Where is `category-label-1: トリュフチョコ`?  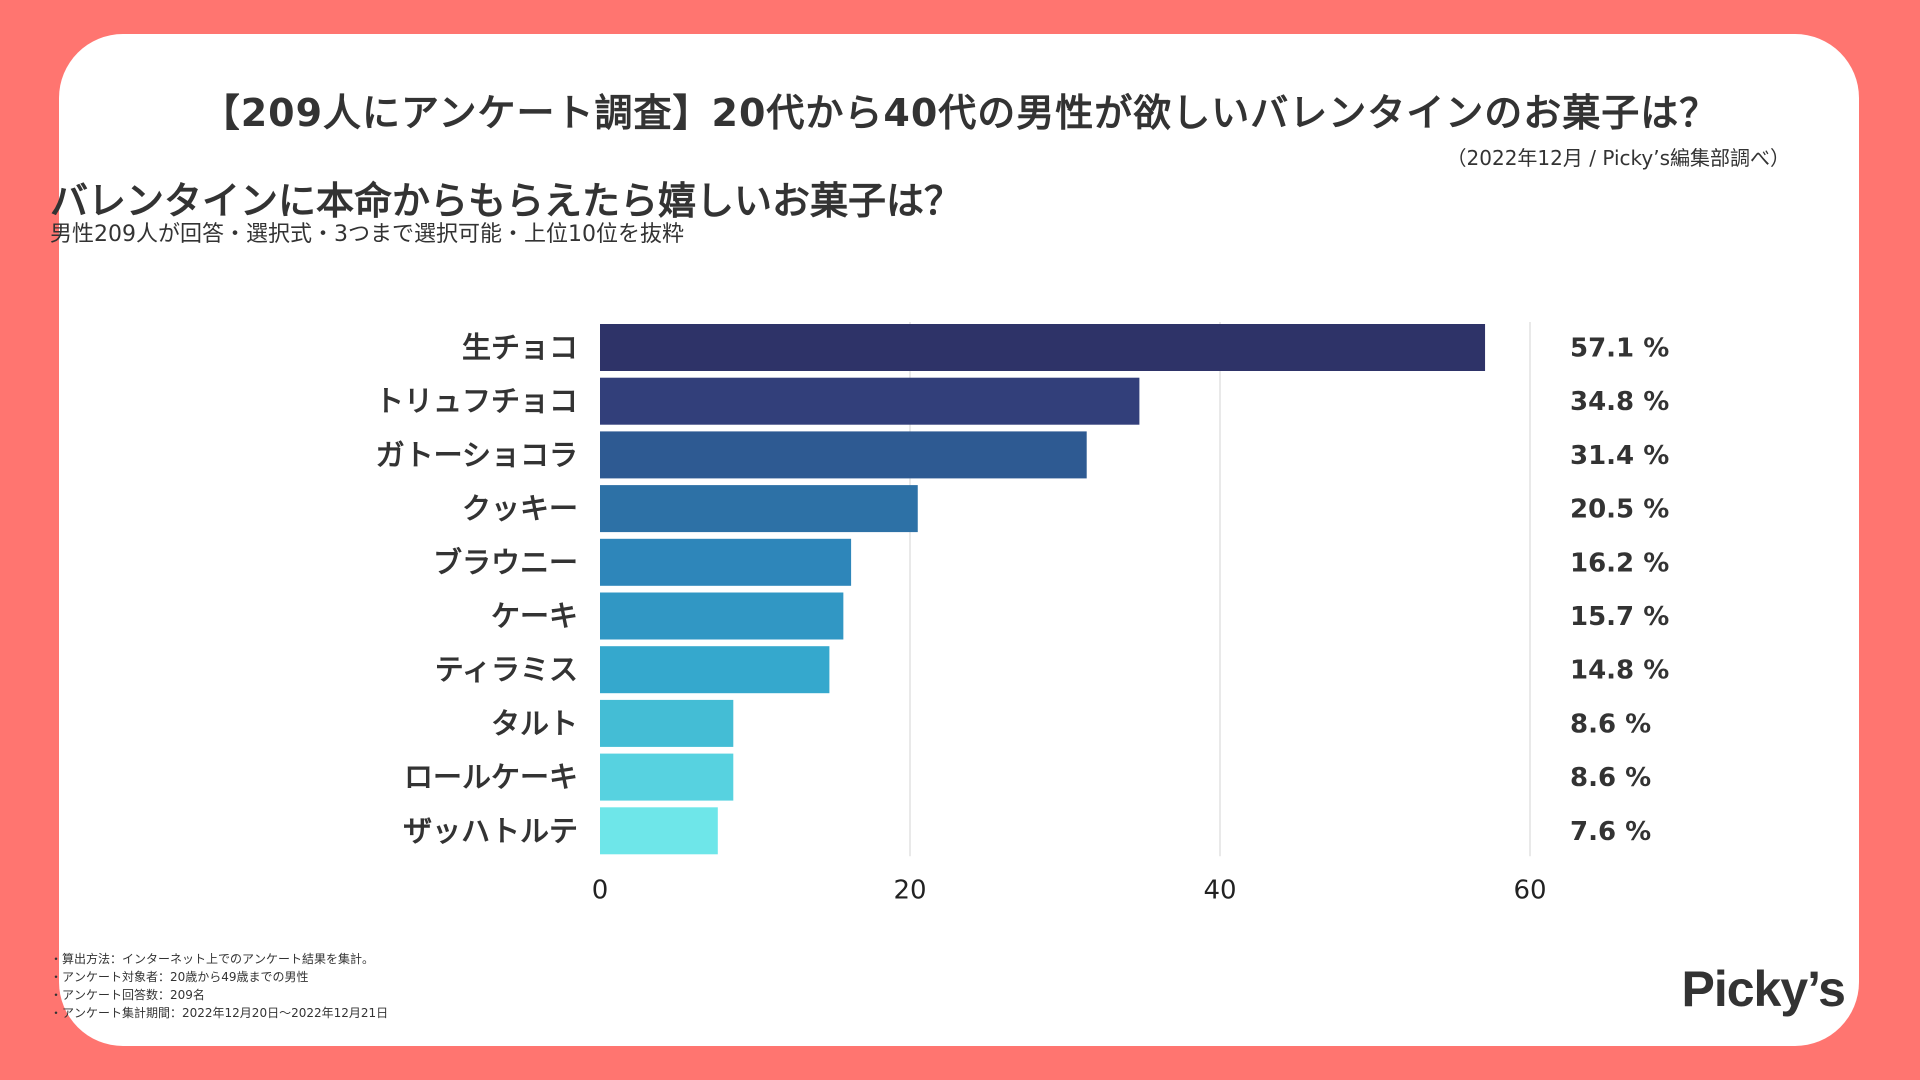 category-label-1: トリュフチョコ is located at coordinates (476, 401).